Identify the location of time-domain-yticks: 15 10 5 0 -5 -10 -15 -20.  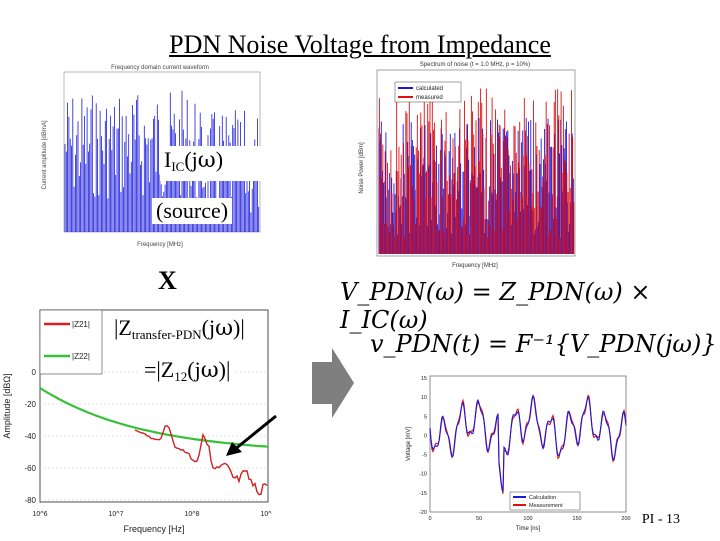
(423, 446).